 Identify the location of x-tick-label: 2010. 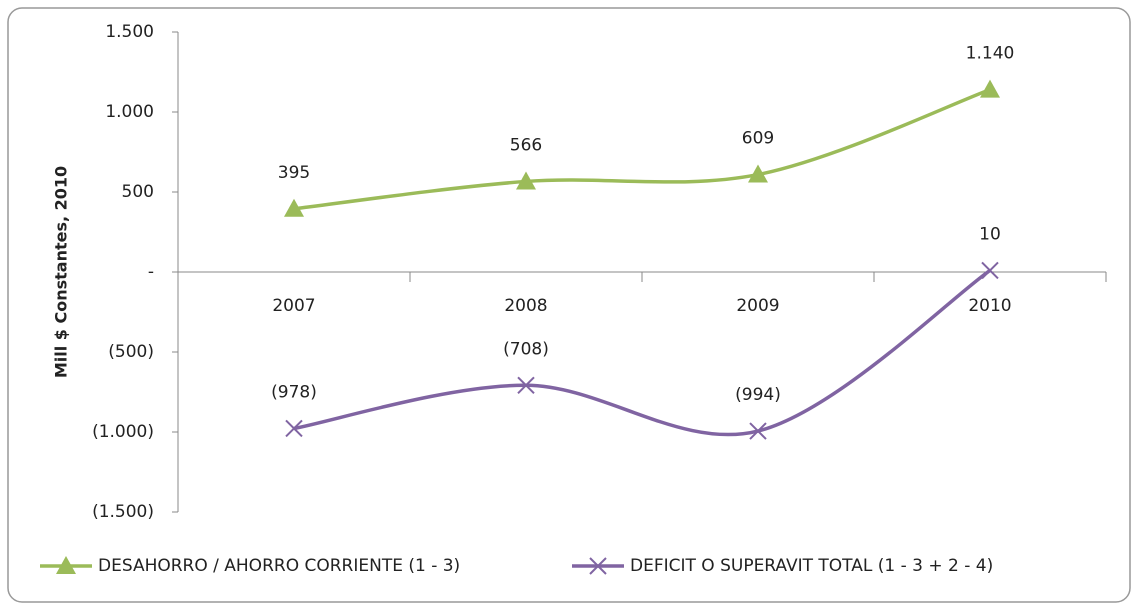
(989, 306).